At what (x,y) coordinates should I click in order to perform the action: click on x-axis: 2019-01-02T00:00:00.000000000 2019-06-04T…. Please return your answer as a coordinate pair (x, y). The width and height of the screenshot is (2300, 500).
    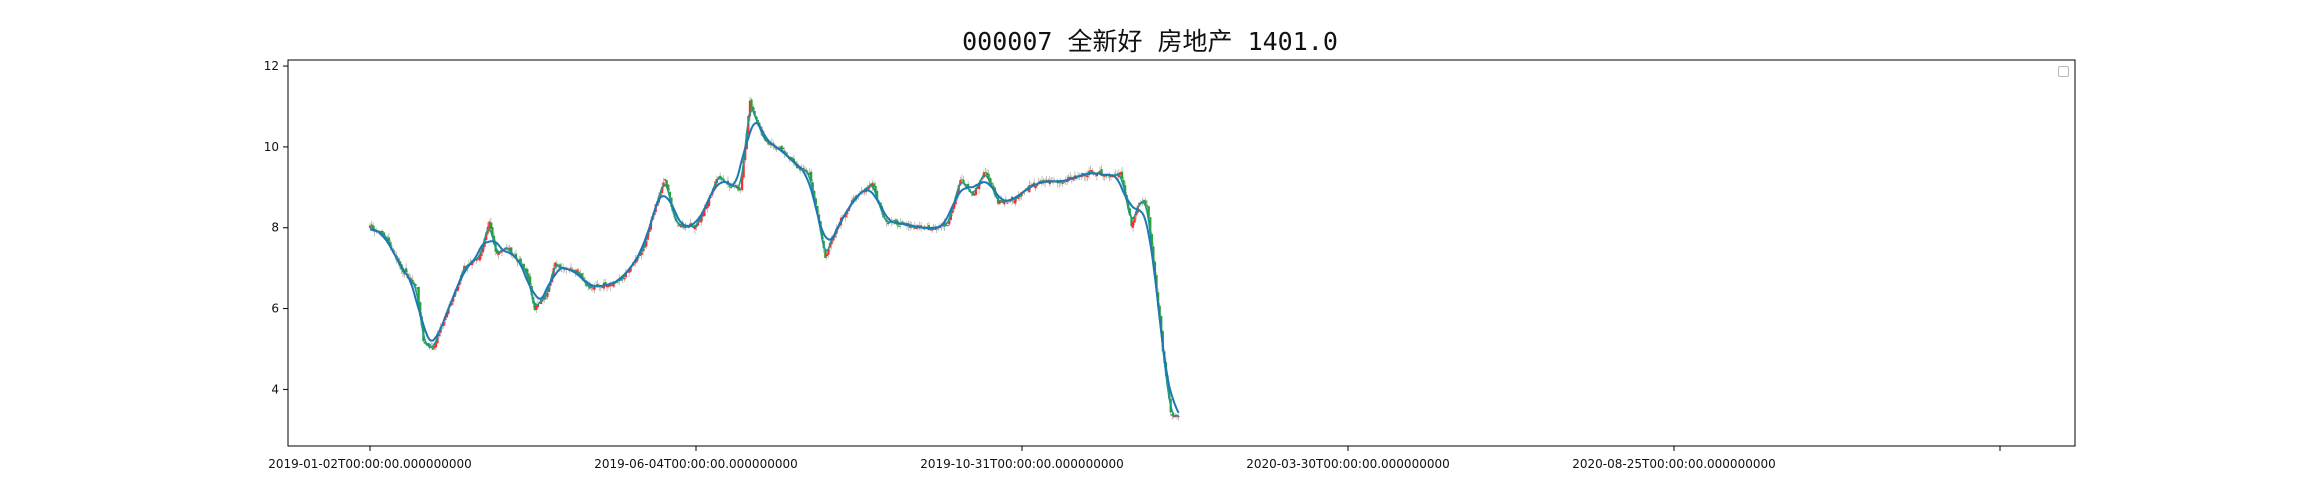
    Looking at the image, I should click on (1134, 458).